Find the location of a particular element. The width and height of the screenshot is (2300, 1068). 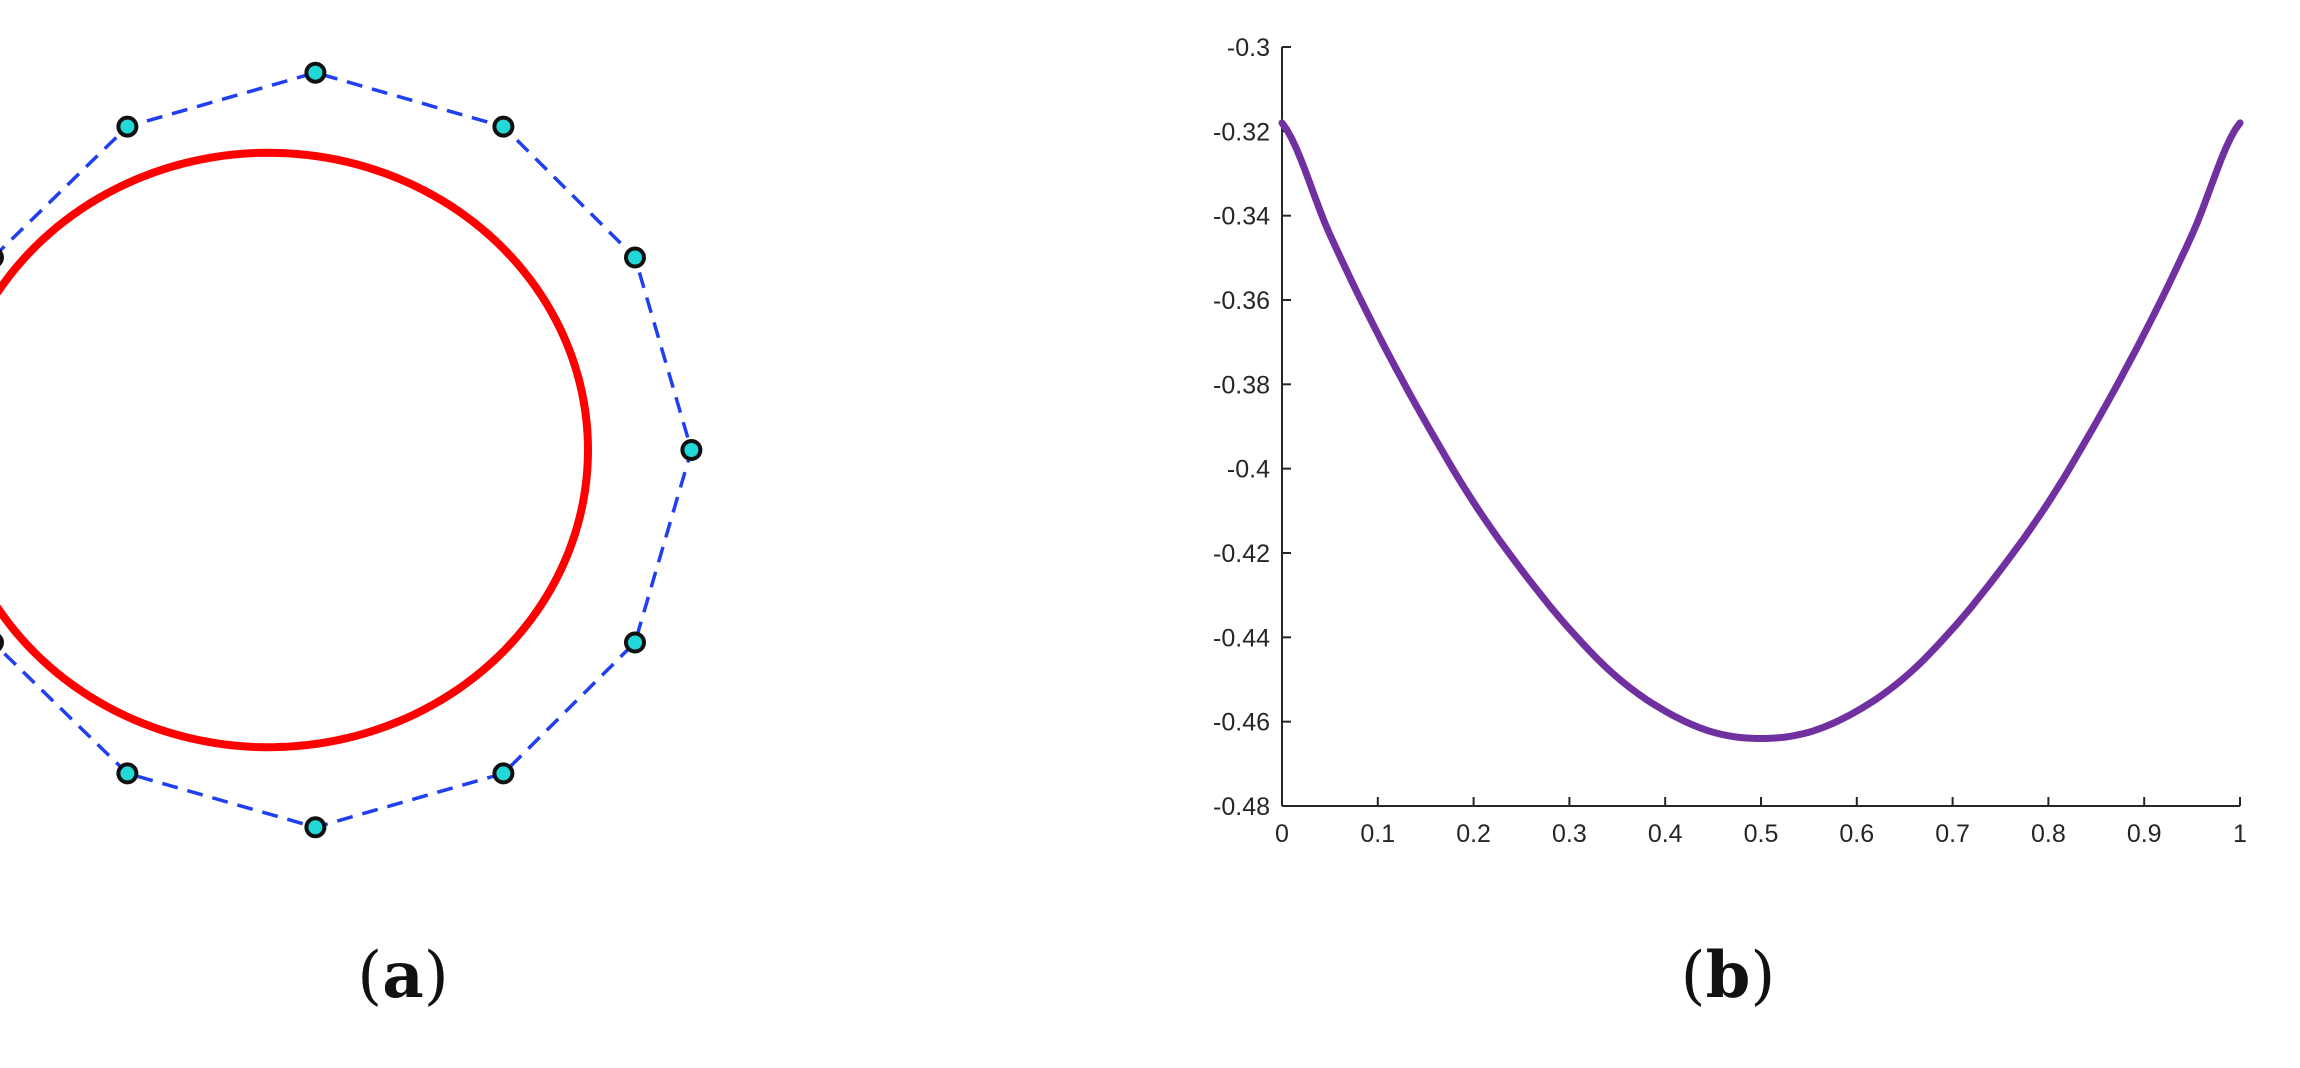

x-tick-label: 0.7 is located at coordinates (1952, 834).